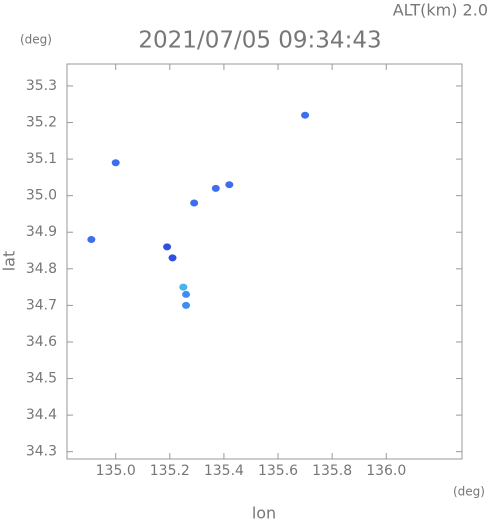  I want to click on y-tick-label: 34.4, so click(41, 415).